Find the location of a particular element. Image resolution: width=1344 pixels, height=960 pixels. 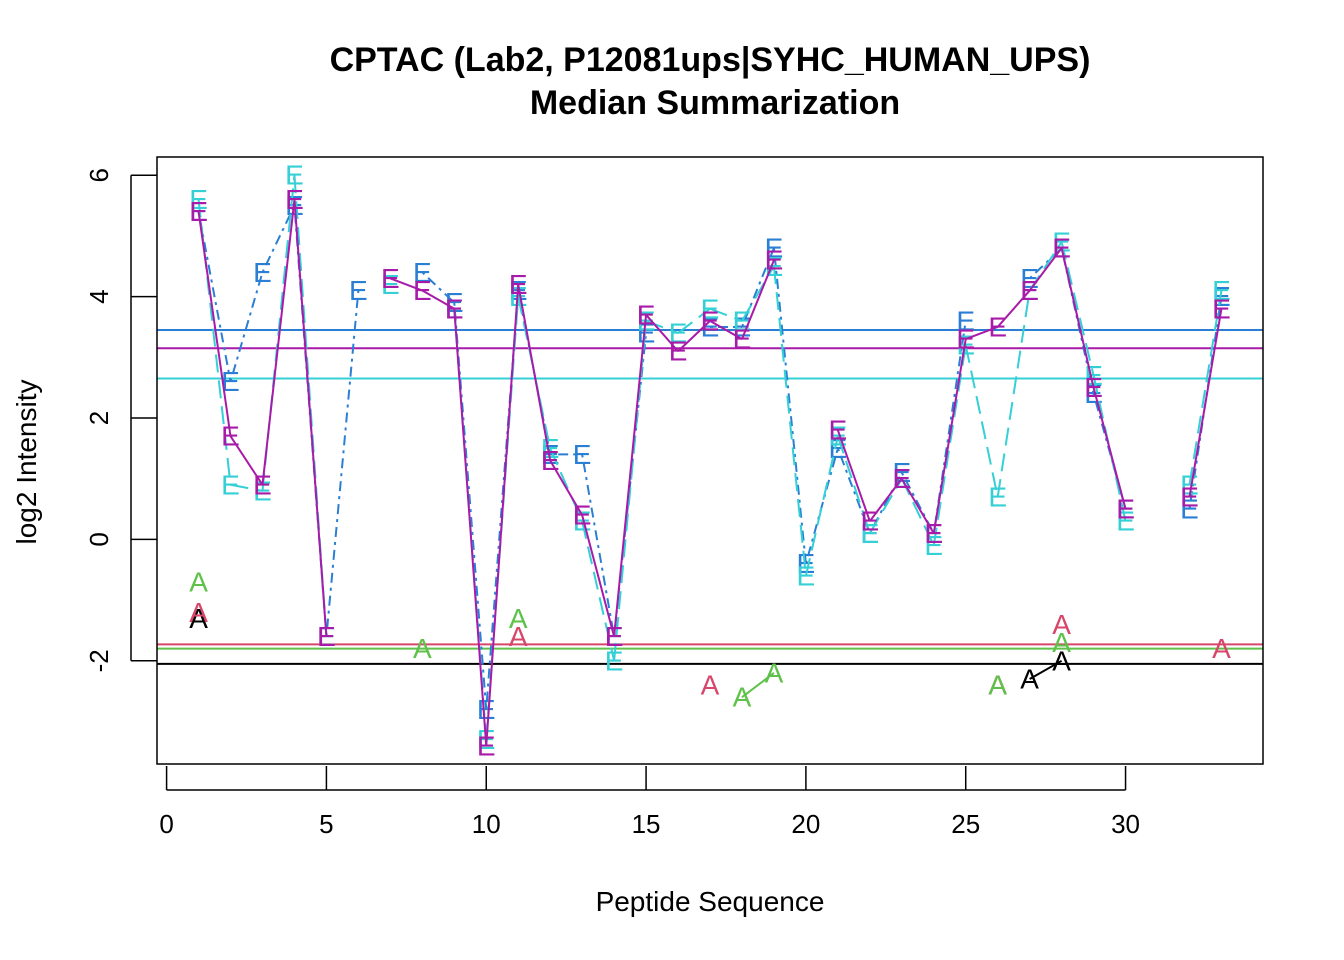

series-3-segment is located at coordinates (1046, 669).